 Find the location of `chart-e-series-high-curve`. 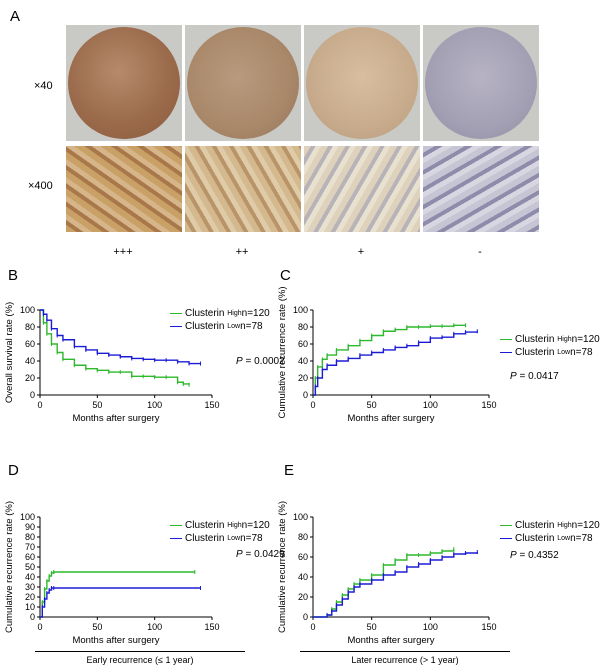

chart-e-series-high-curve is located at coordinates (384, 583).